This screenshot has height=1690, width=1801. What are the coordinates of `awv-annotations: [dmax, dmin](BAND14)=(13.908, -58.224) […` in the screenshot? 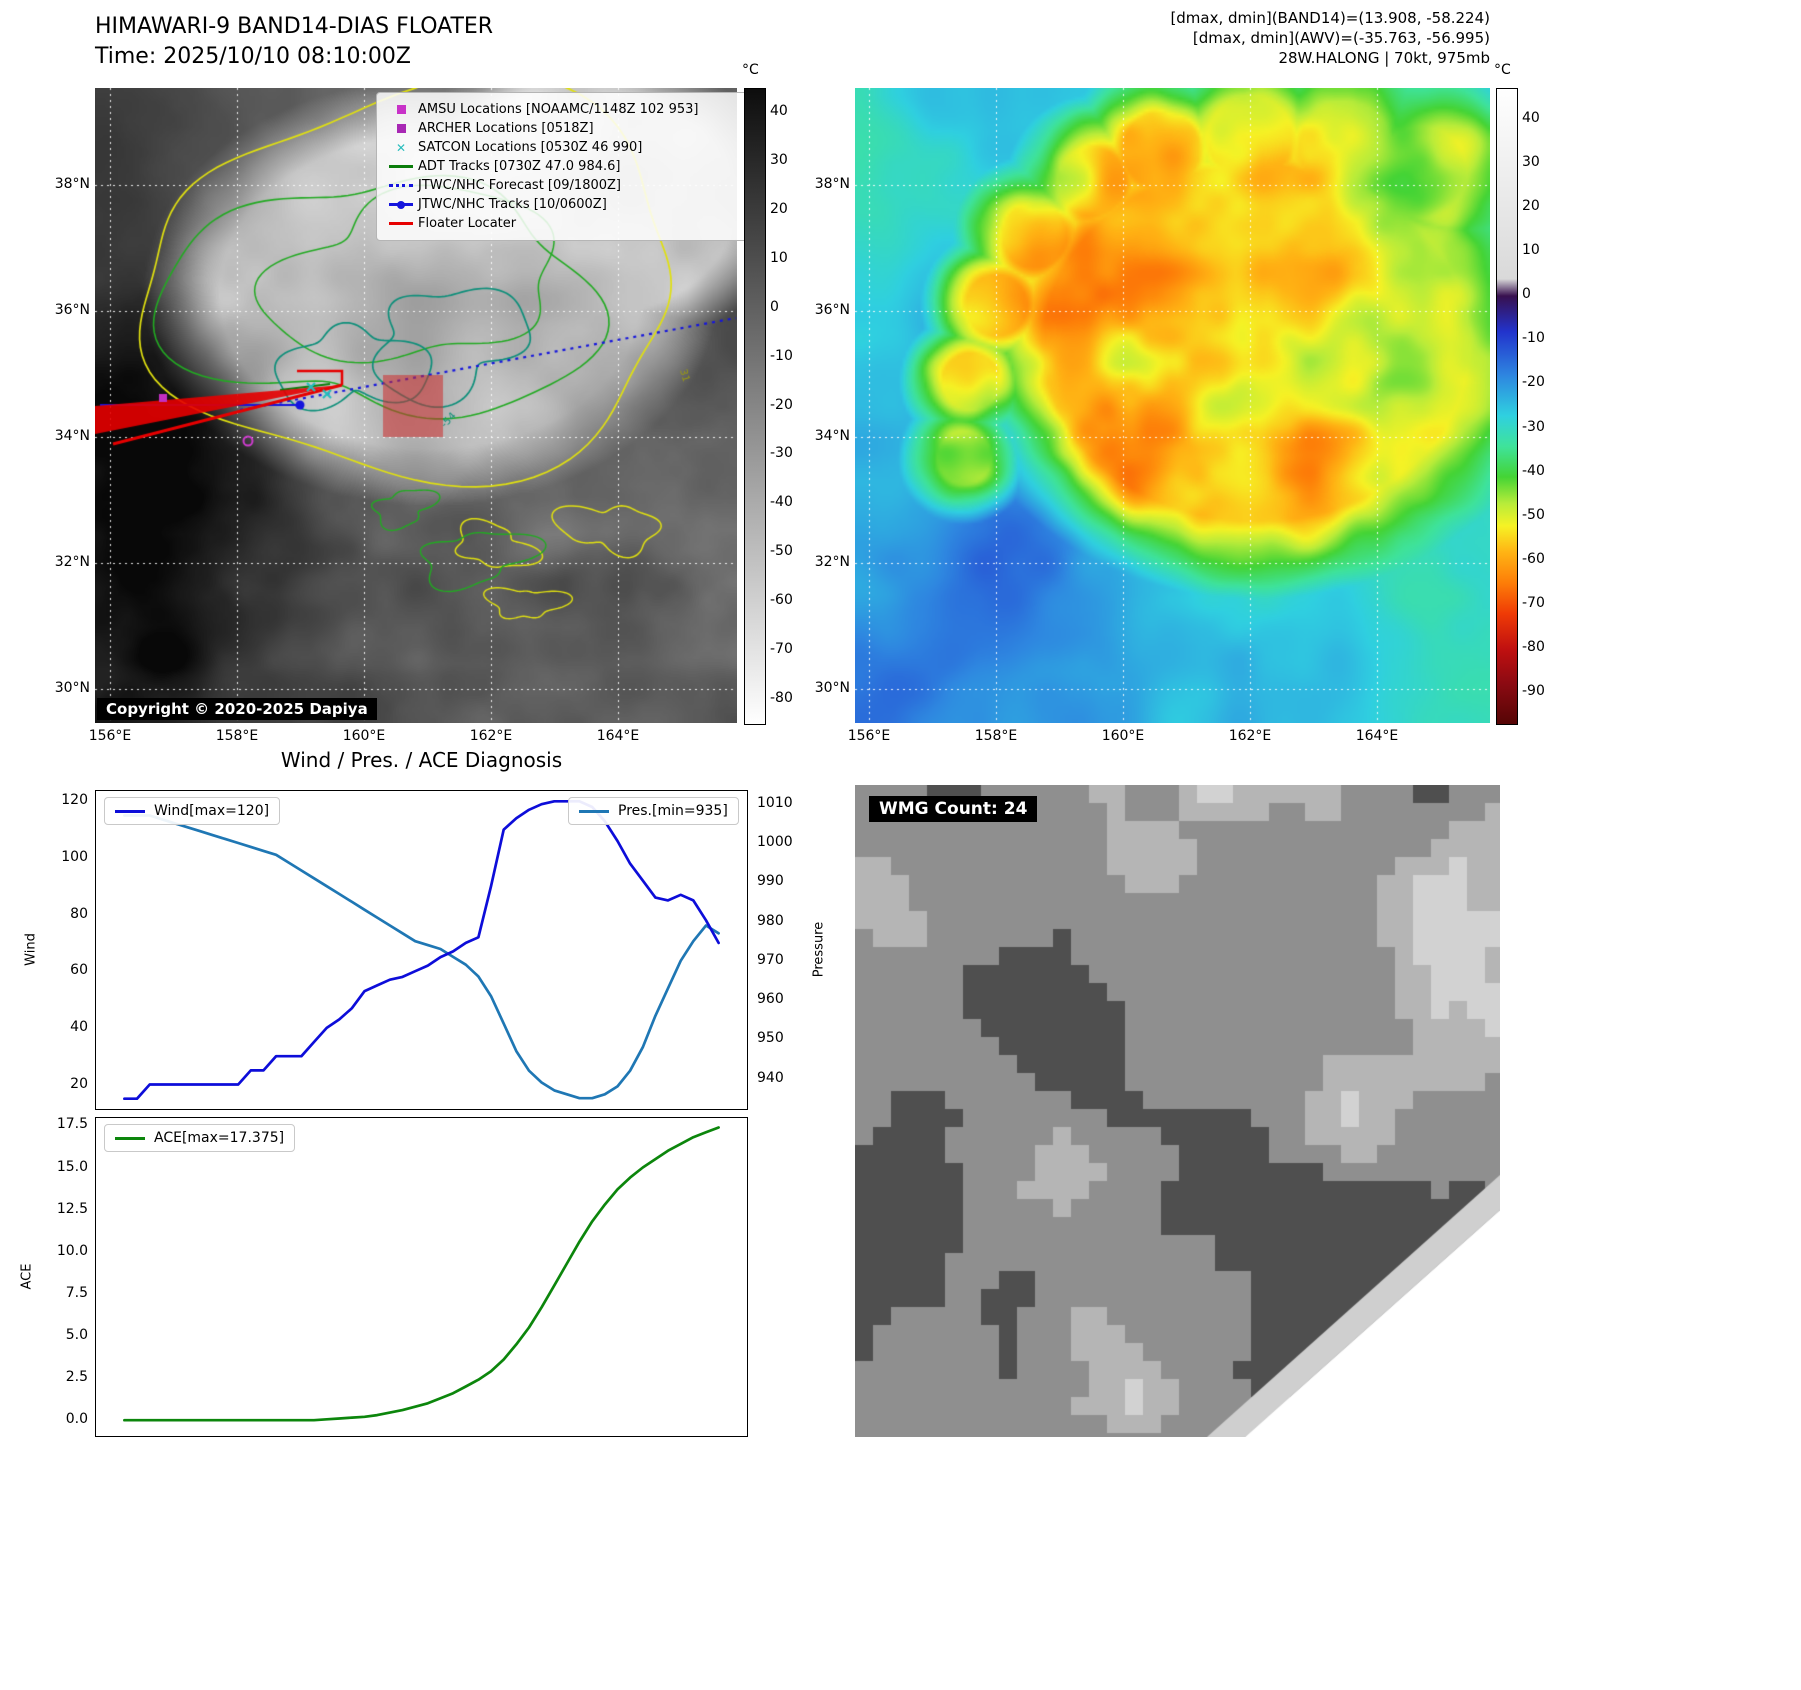 It's located at (1330, 38).